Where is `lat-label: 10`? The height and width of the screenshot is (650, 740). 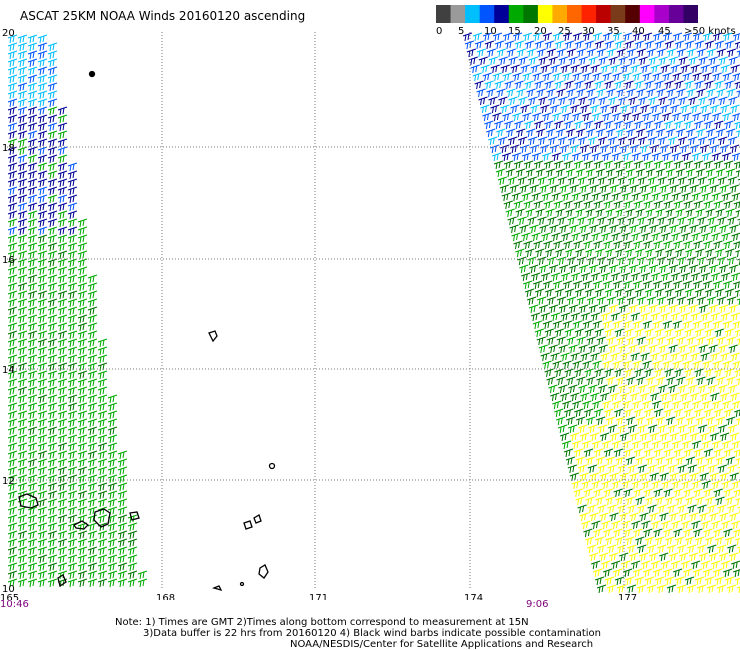 lat-label: 10 is located at coordinates (8, 589).